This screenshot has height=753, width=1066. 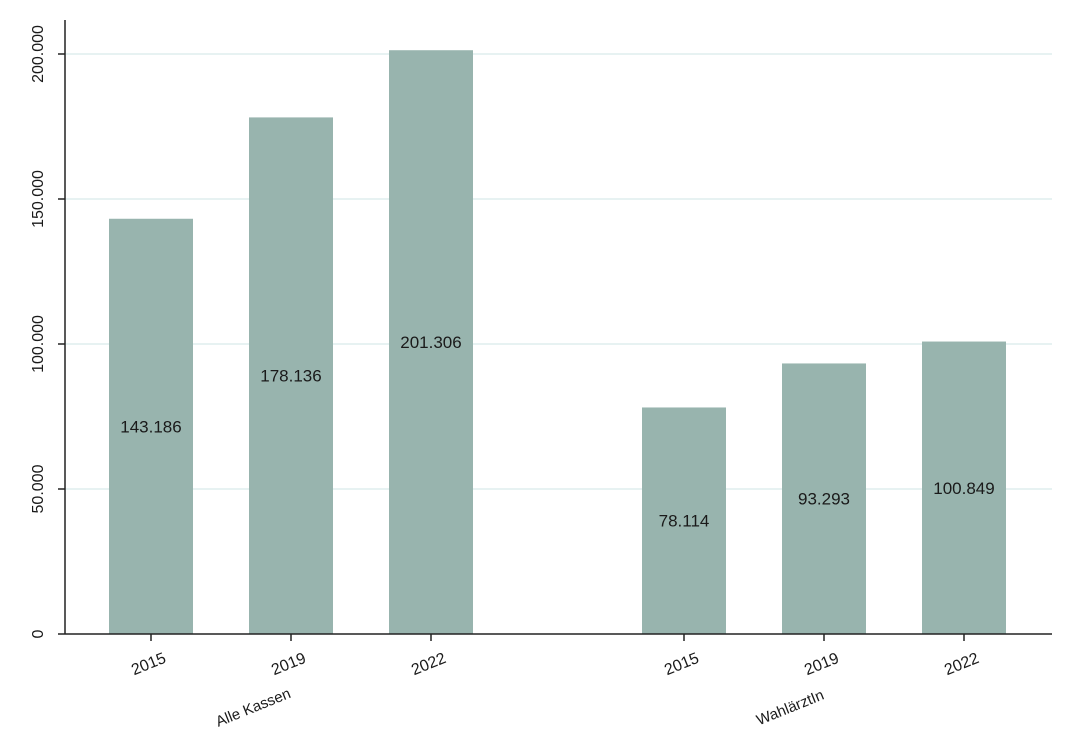 I want to click on y-tick-label: 0, so click(x=38, y=633).